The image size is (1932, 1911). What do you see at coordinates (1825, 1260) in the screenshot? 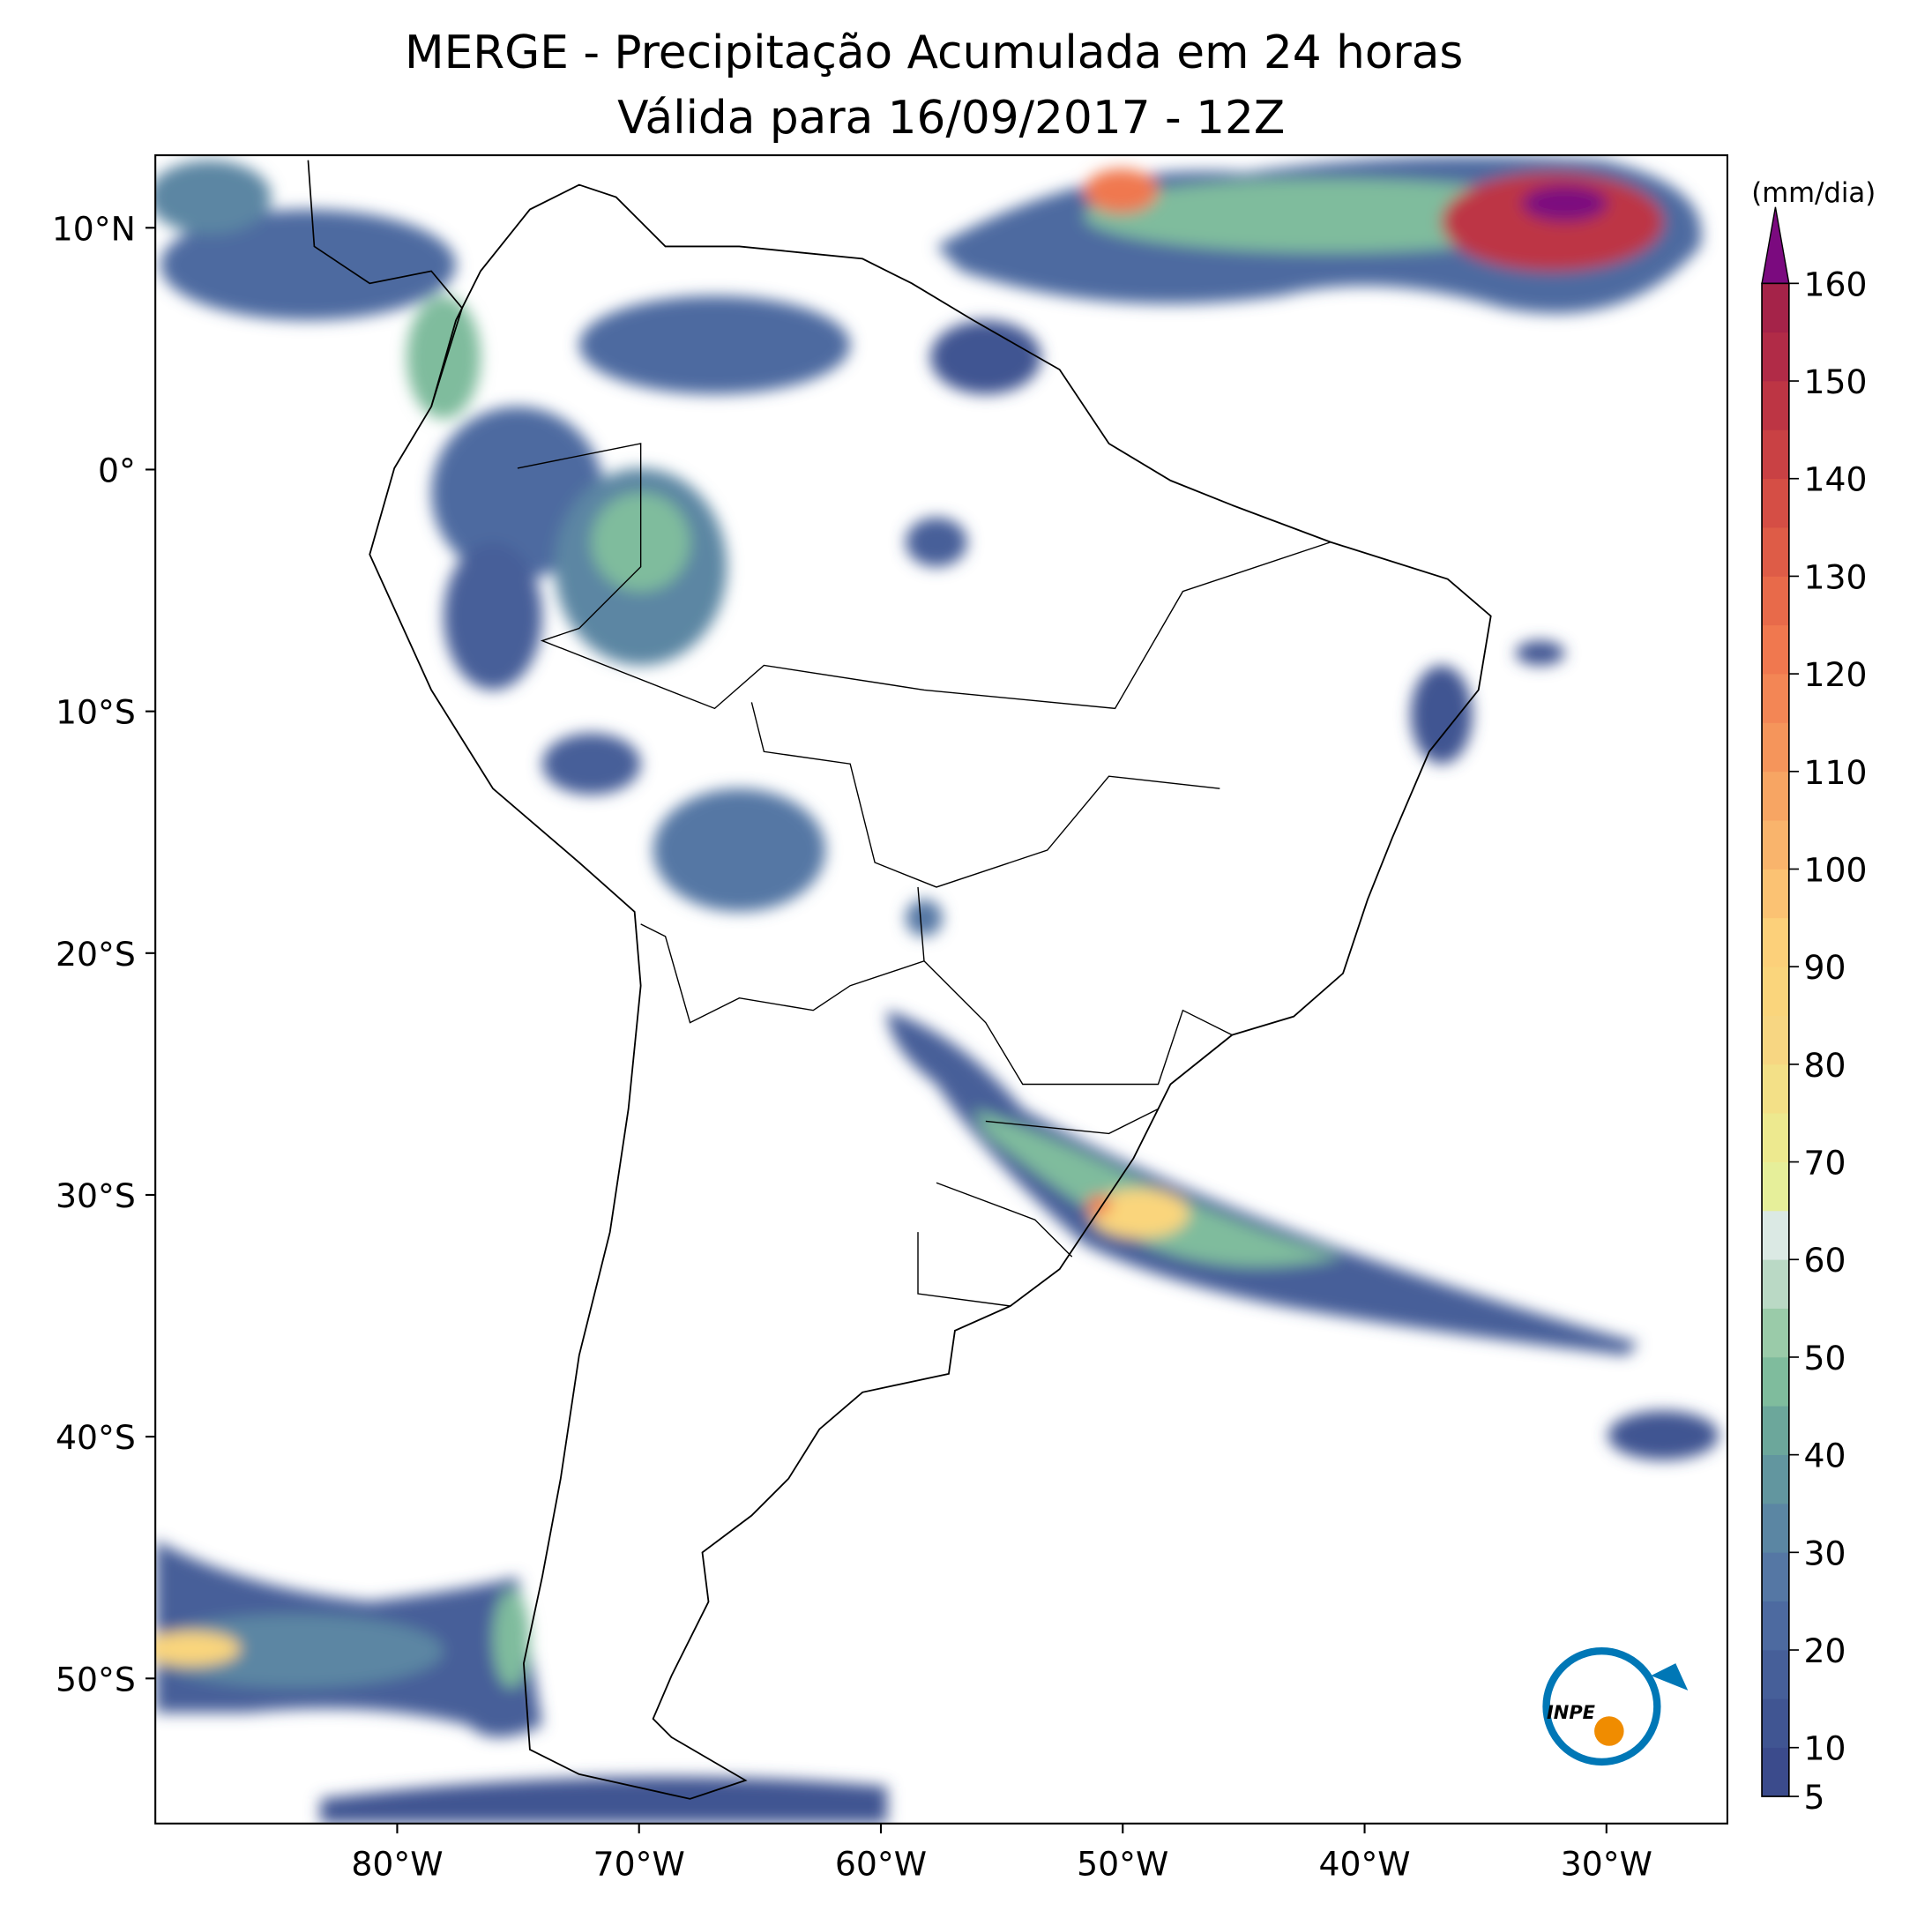
I see `colorbar-tick-label: 60` at bounding box center [1825, 1260].